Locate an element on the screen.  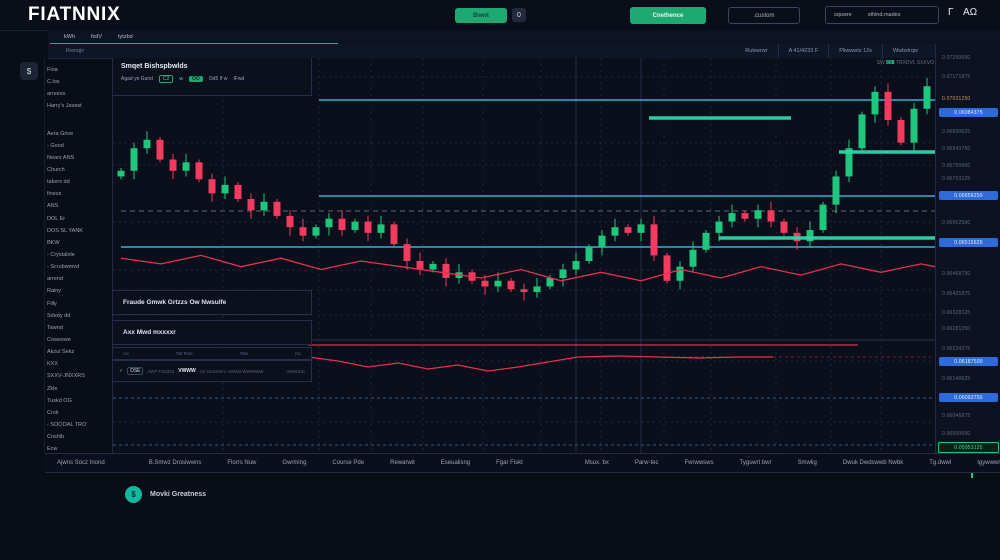
legend-panel-1: Fraude Gmwk Grtzzs Ow Nwsulfe is located at coordinates (212, 302).